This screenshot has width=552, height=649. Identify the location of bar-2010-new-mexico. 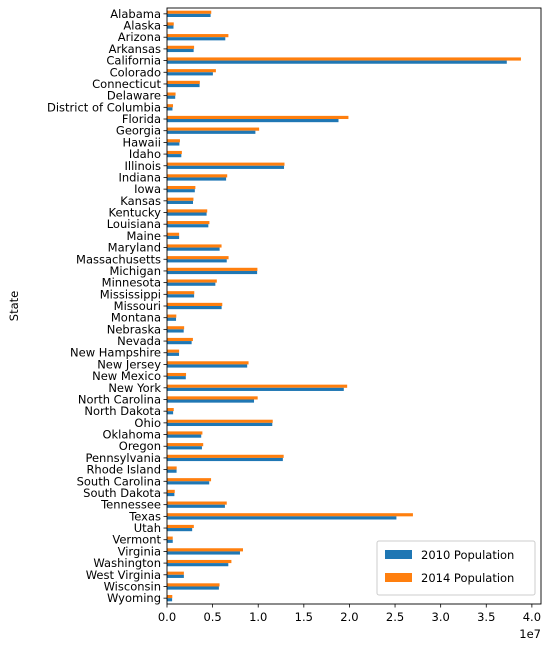
(176, 378).